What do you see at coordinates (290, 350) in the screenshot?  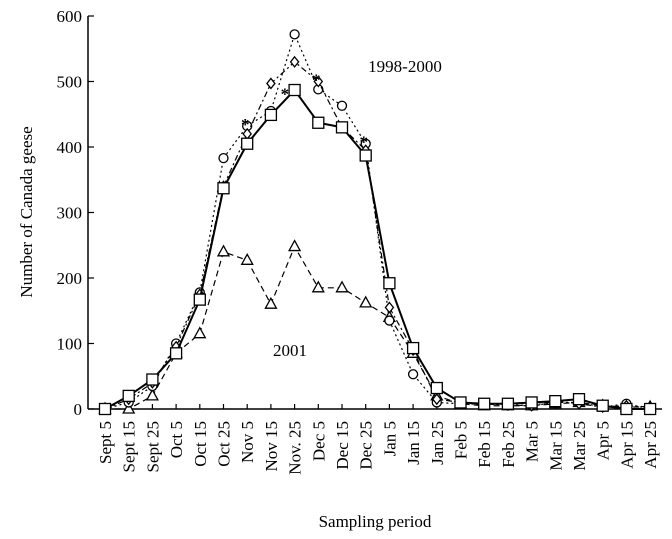 I see `annotation: 2001` at bounding box center [290, 350].